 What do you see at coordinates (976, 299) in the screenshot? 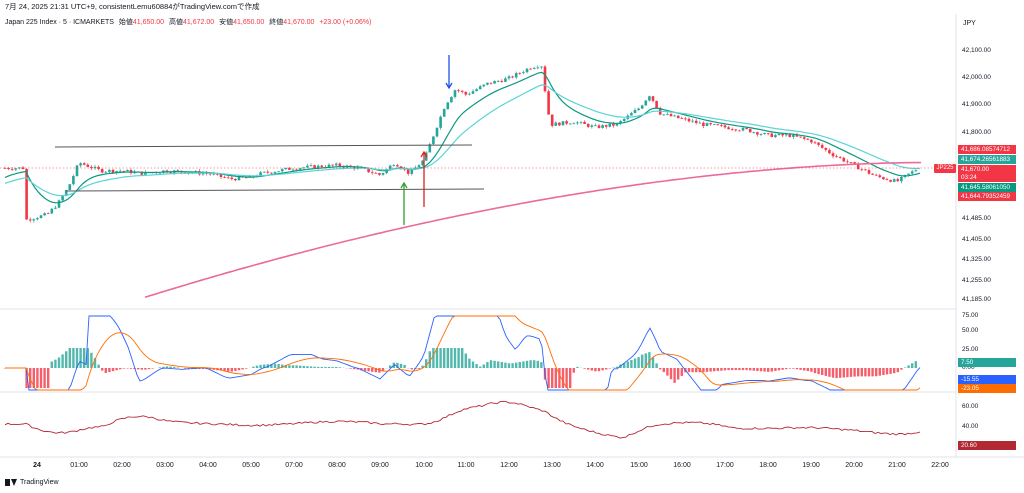
I see `price-axis-label: 41,185.00` at bounding box center [976, 299].